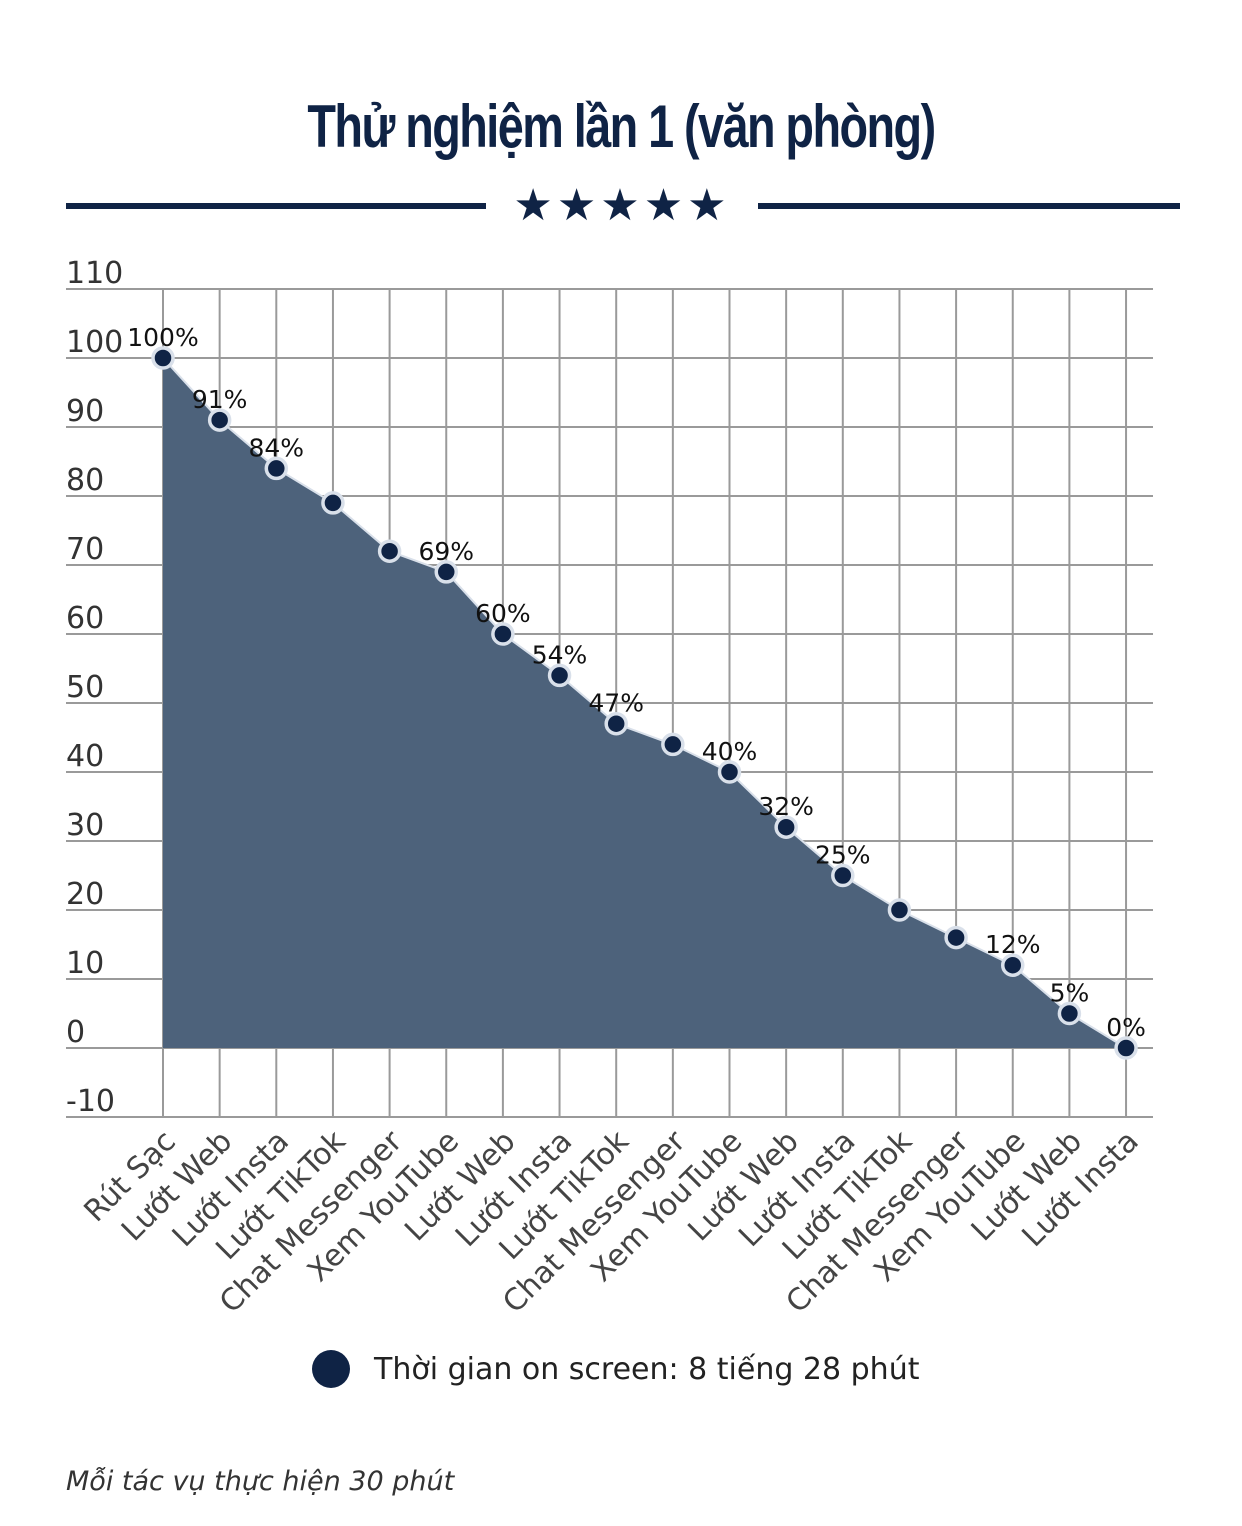  I want to click on footnote: Mỗi tác vụ thực hiện 30 phút, so click(260, 1481).